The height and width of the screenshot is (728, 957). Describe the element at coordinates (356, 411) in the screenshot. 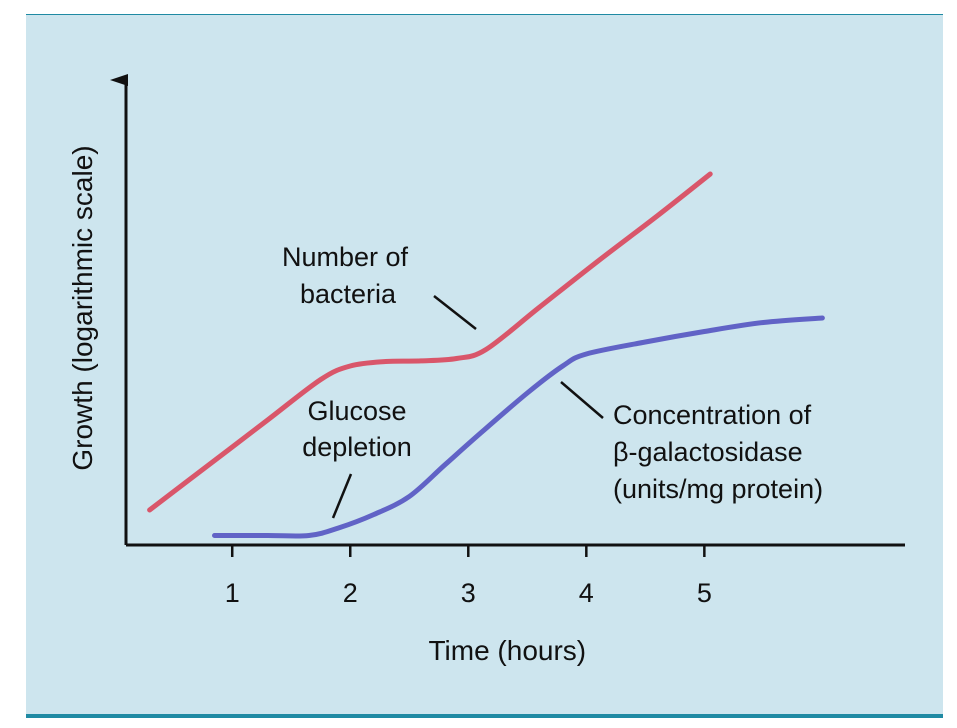

I see `annotation-line: Glucose` at that location.